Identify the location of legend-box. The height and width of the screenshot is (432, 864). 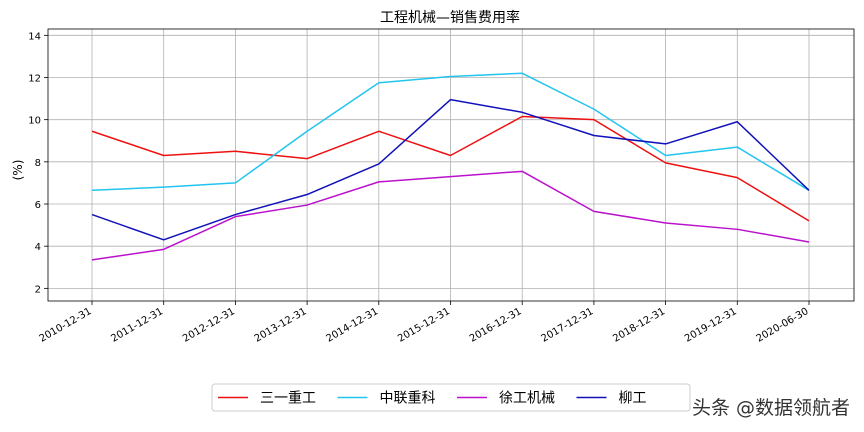
(451, 397).